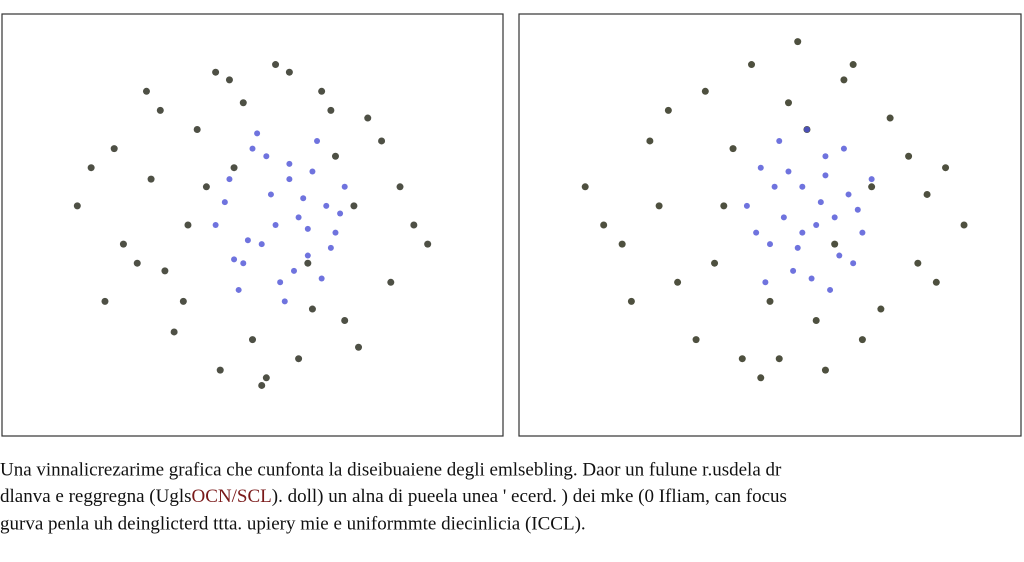  I want to click on caption-text: dlanva e reggregna (Ugls, so click(96, 496).